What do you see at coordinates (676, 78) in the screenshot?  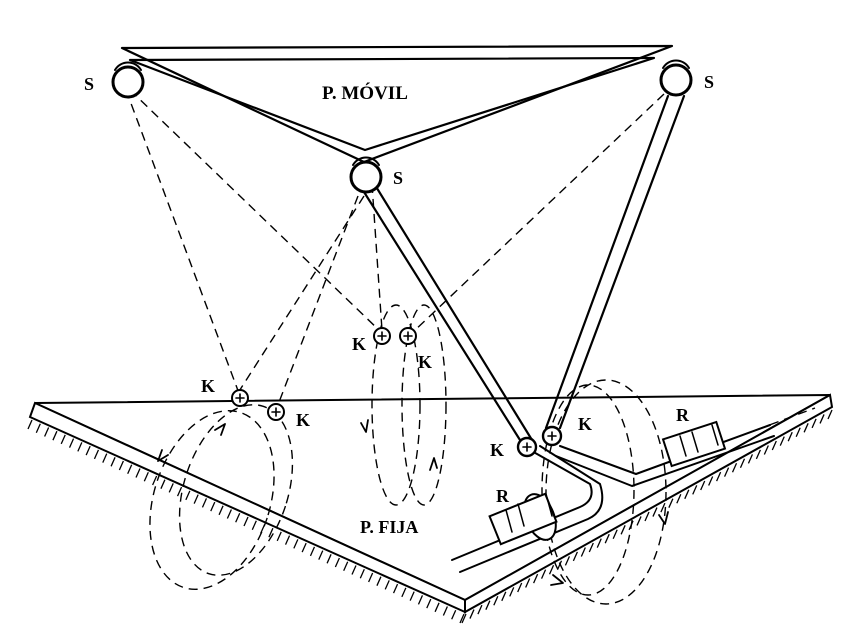 I see `spherical-joint-right` at bounding box center [676, 78].